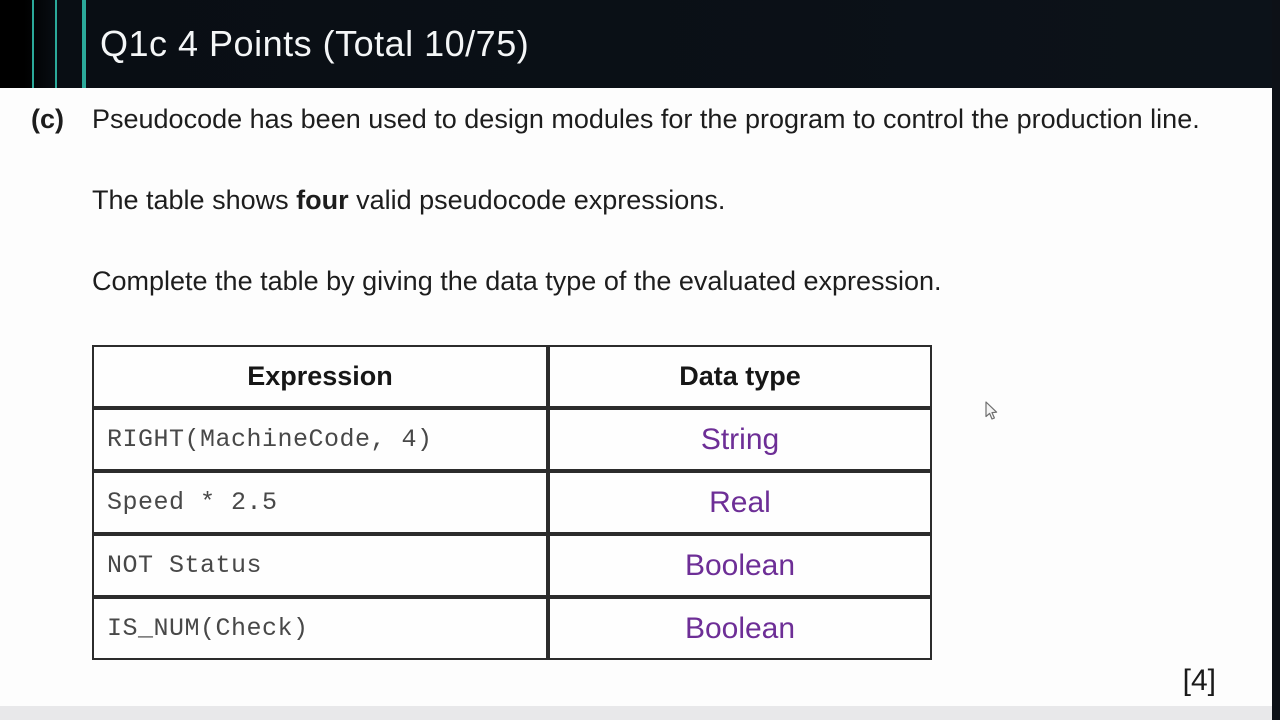 The image size is (1280, 720). I want to click on question-line-2-suffix: valid pseudocode expressions., so click(537, 200).